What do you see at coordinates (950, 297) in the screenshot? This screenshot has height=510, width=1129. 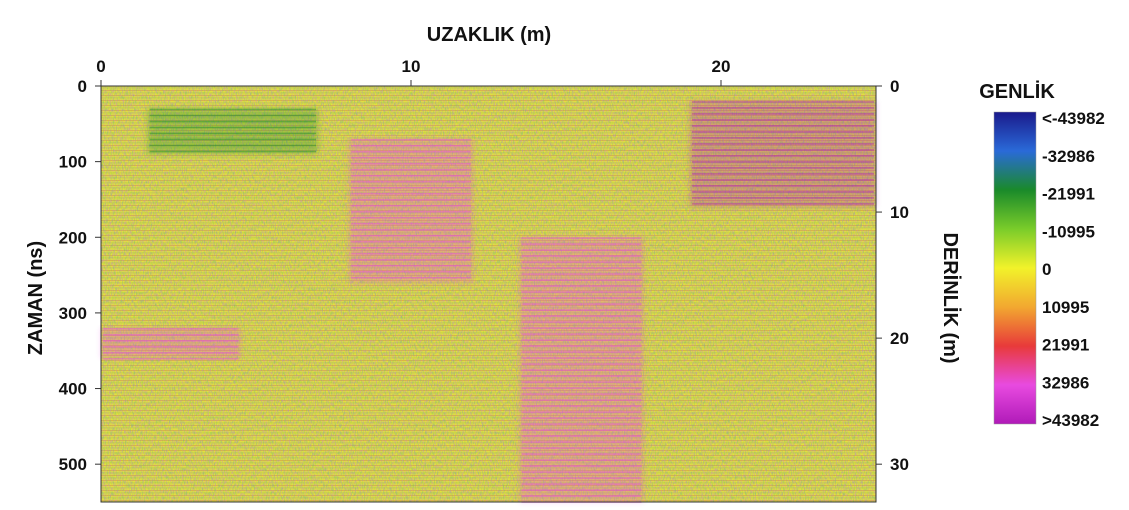 I see `y2-axis-title: DERİNLİK (m)` at bounding box center [950, 297].